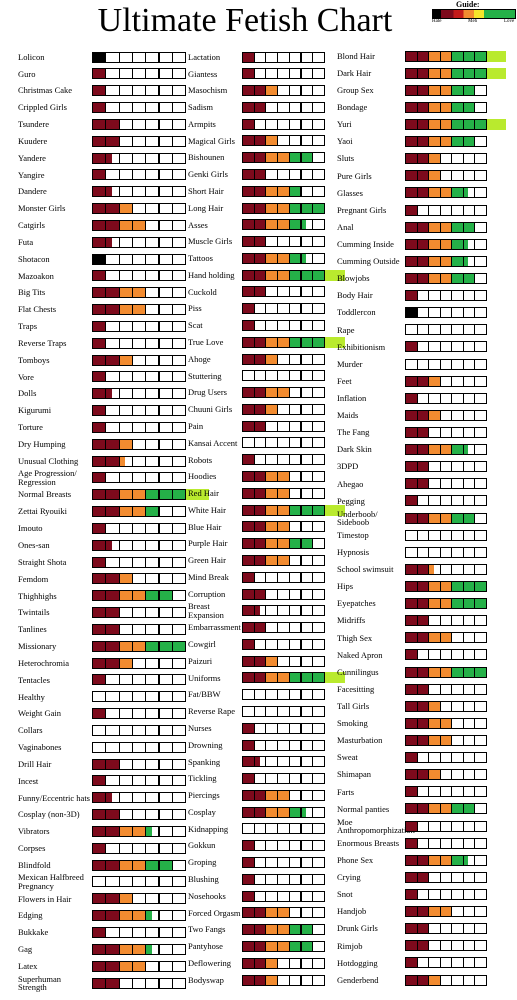 The image size is (517, 1000). What do you see at coordinates (468, 4) in the screenshot?
I see `guide-title: Guide:` at bounding box center [468, 4].